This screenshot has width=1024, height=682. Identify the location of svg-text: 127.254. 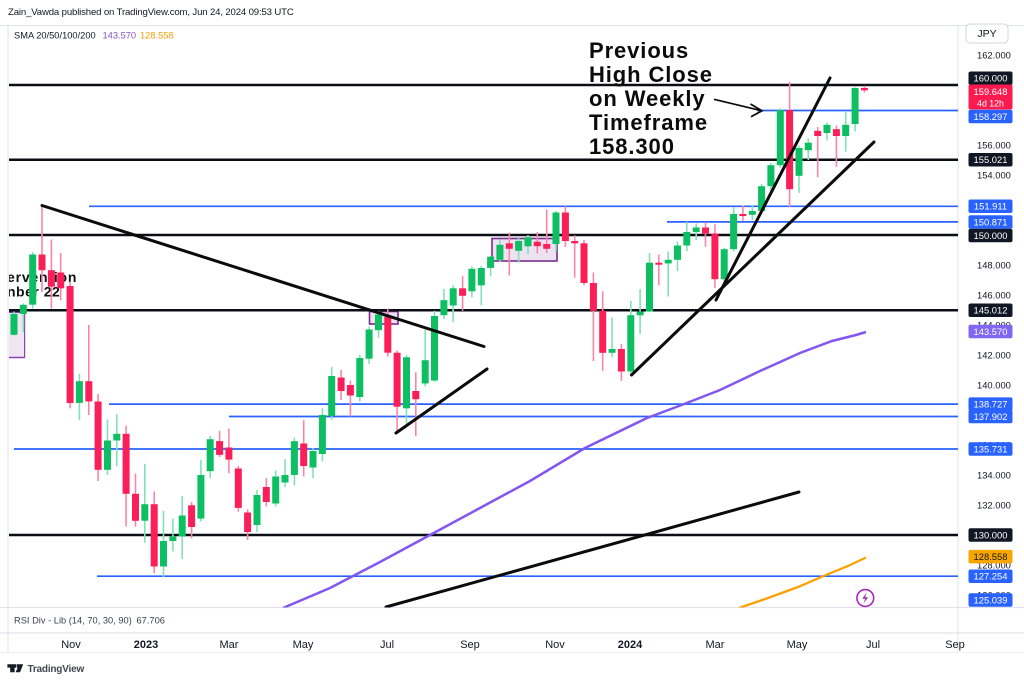
(991, 576).